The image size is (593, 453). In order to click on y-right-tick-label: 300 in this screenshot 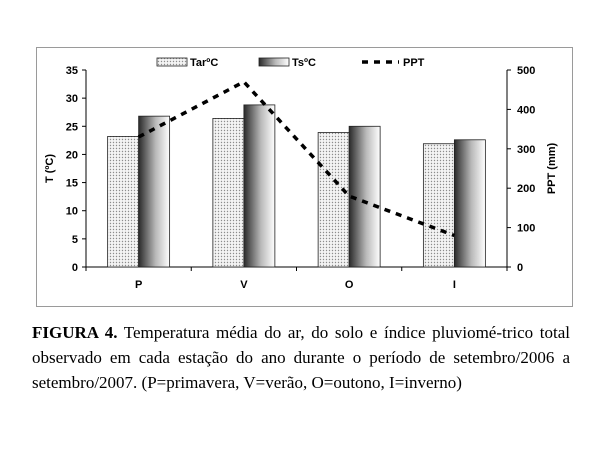, I will do `click(526, 150)`.